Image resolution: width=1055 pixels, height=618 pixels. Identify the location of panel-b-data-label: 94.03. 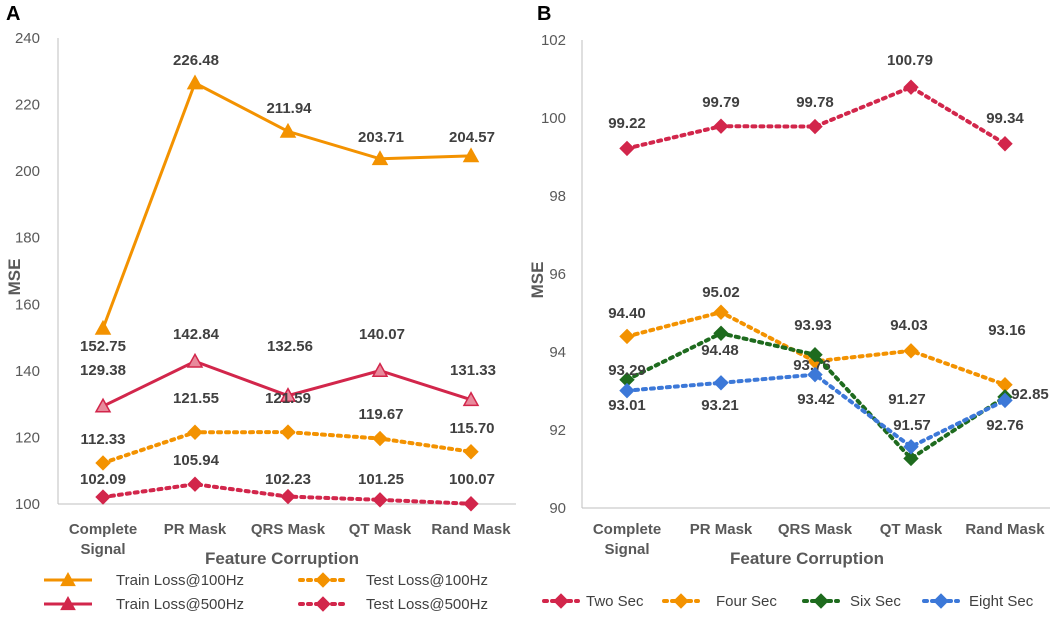
(909, 325).